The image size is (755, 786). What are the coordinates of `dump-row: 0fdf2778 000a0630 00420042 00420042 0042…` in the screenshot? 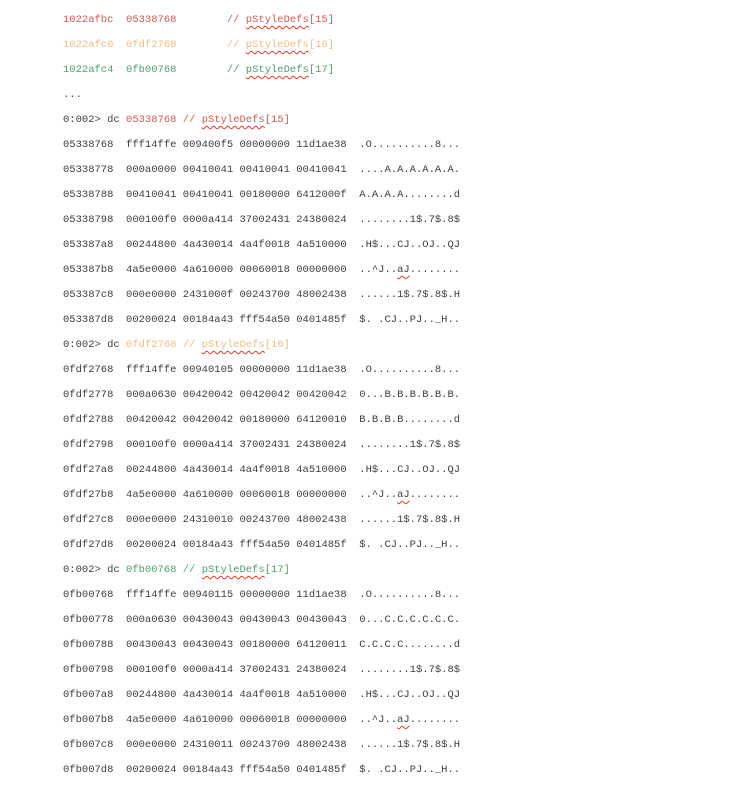 It's located at (404, 395).